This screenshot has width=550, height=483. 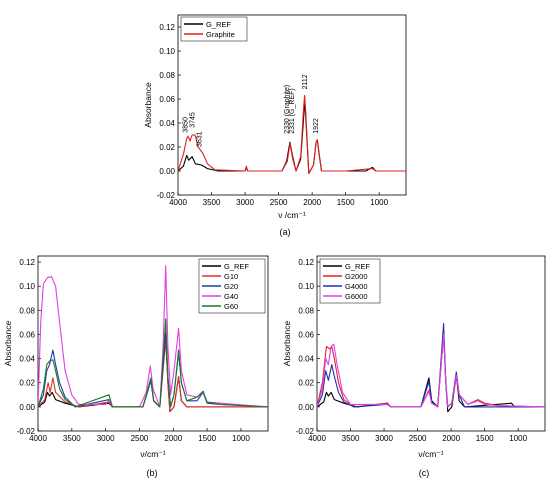 I want to click on legend-label: G4000, so click(x=356, y=286).